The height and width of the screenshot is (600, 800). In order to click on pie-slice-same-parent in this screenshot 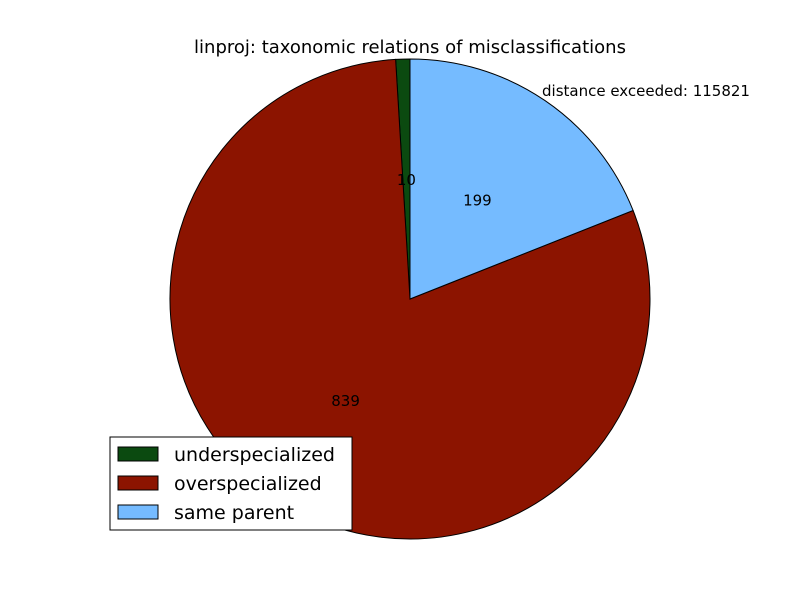, I will do `click(521, 179)`.